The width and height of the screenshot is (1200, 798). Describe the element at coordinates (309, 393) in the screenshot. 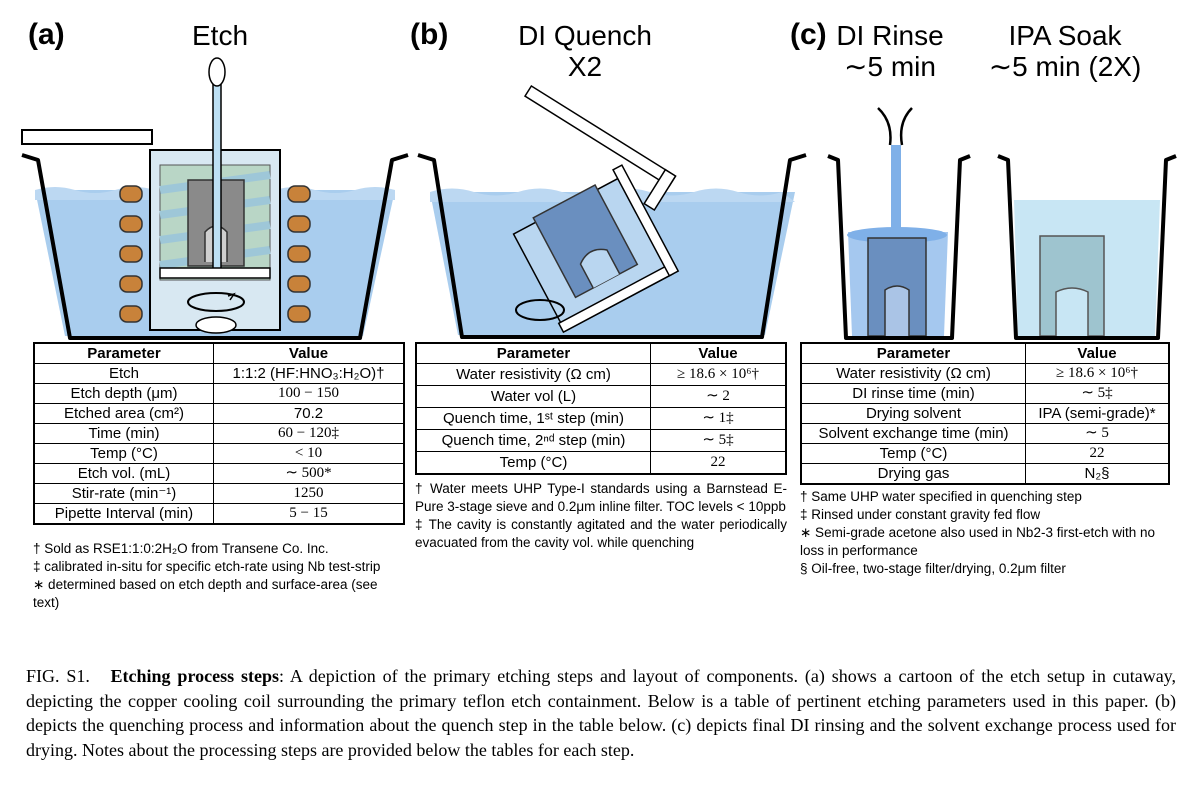

I see `value-cell: 100 − 150` at that location.